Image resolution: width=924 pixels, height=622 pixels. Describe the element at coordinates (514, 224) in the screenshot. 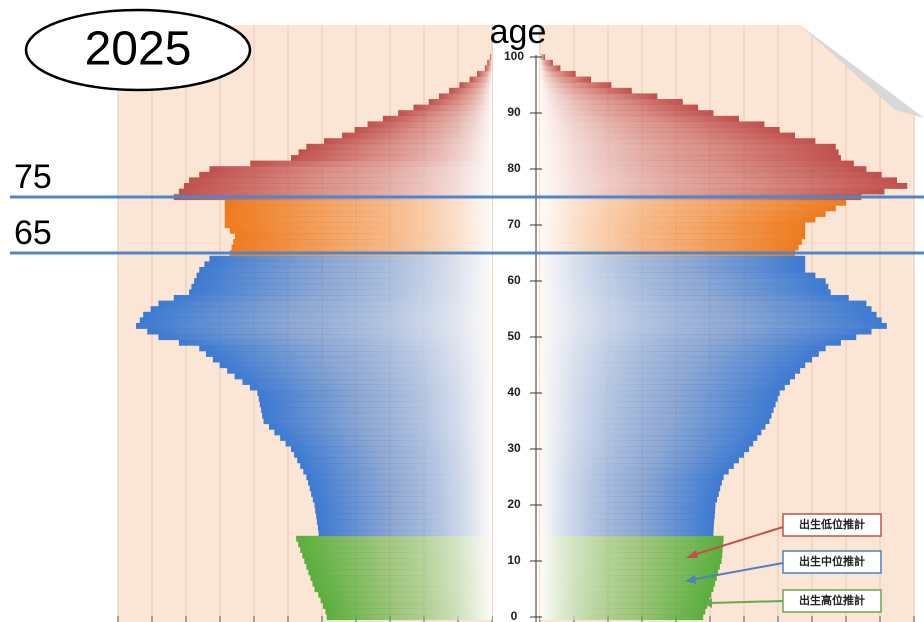

I see `y-tick-label: 70` at that location.